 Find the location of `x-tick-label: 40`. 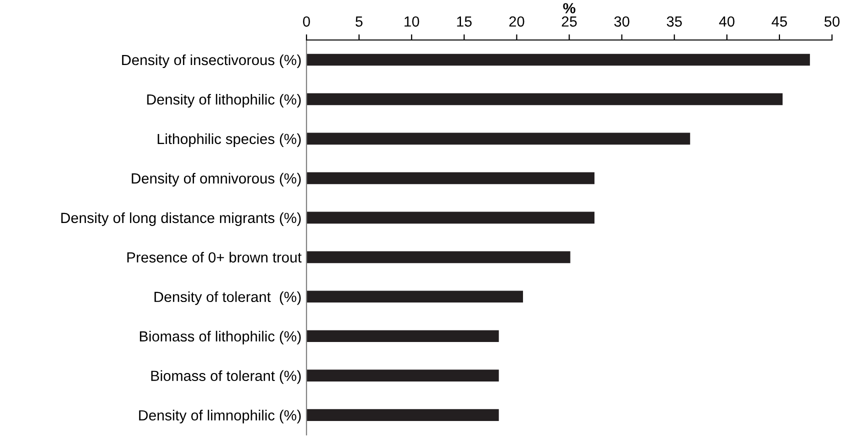

x-tick-label: 40 is located at coordinates (726, 21).